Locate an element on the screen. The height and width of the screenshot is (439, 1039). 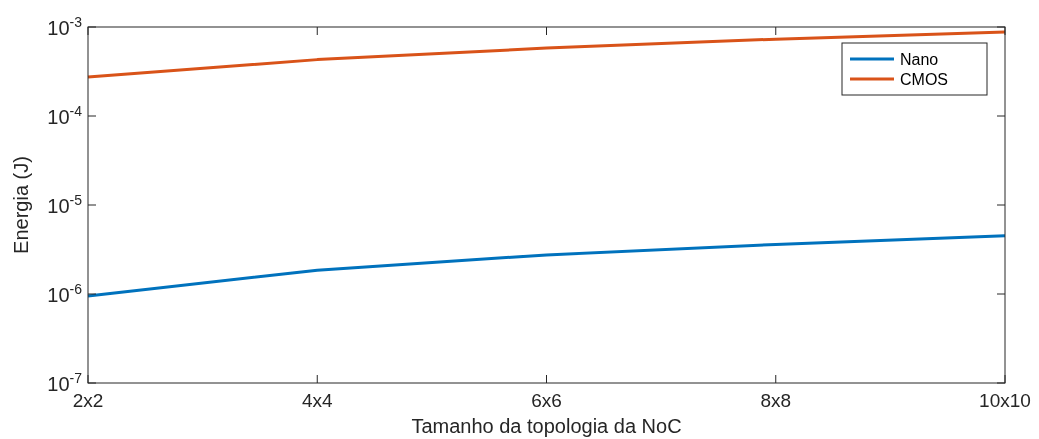
x-tick-label: 4x4 is located at coordinates (317, 400).